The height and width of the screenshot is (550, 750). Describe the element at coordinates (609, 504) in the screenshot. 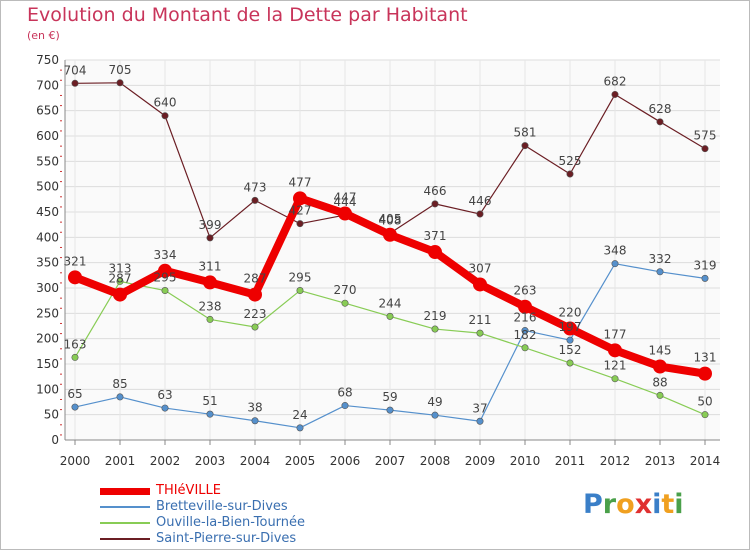

I see `logo-letter: r` at that location.